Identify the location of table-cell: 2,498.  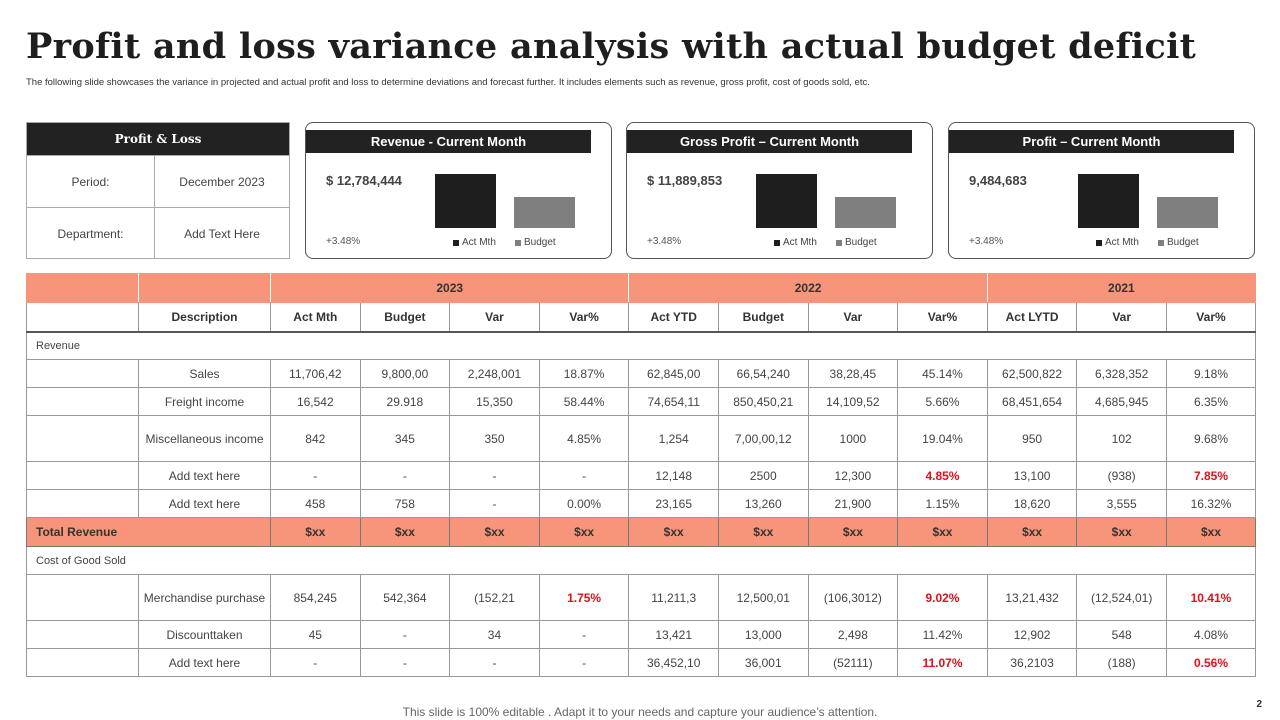
(853, 634).